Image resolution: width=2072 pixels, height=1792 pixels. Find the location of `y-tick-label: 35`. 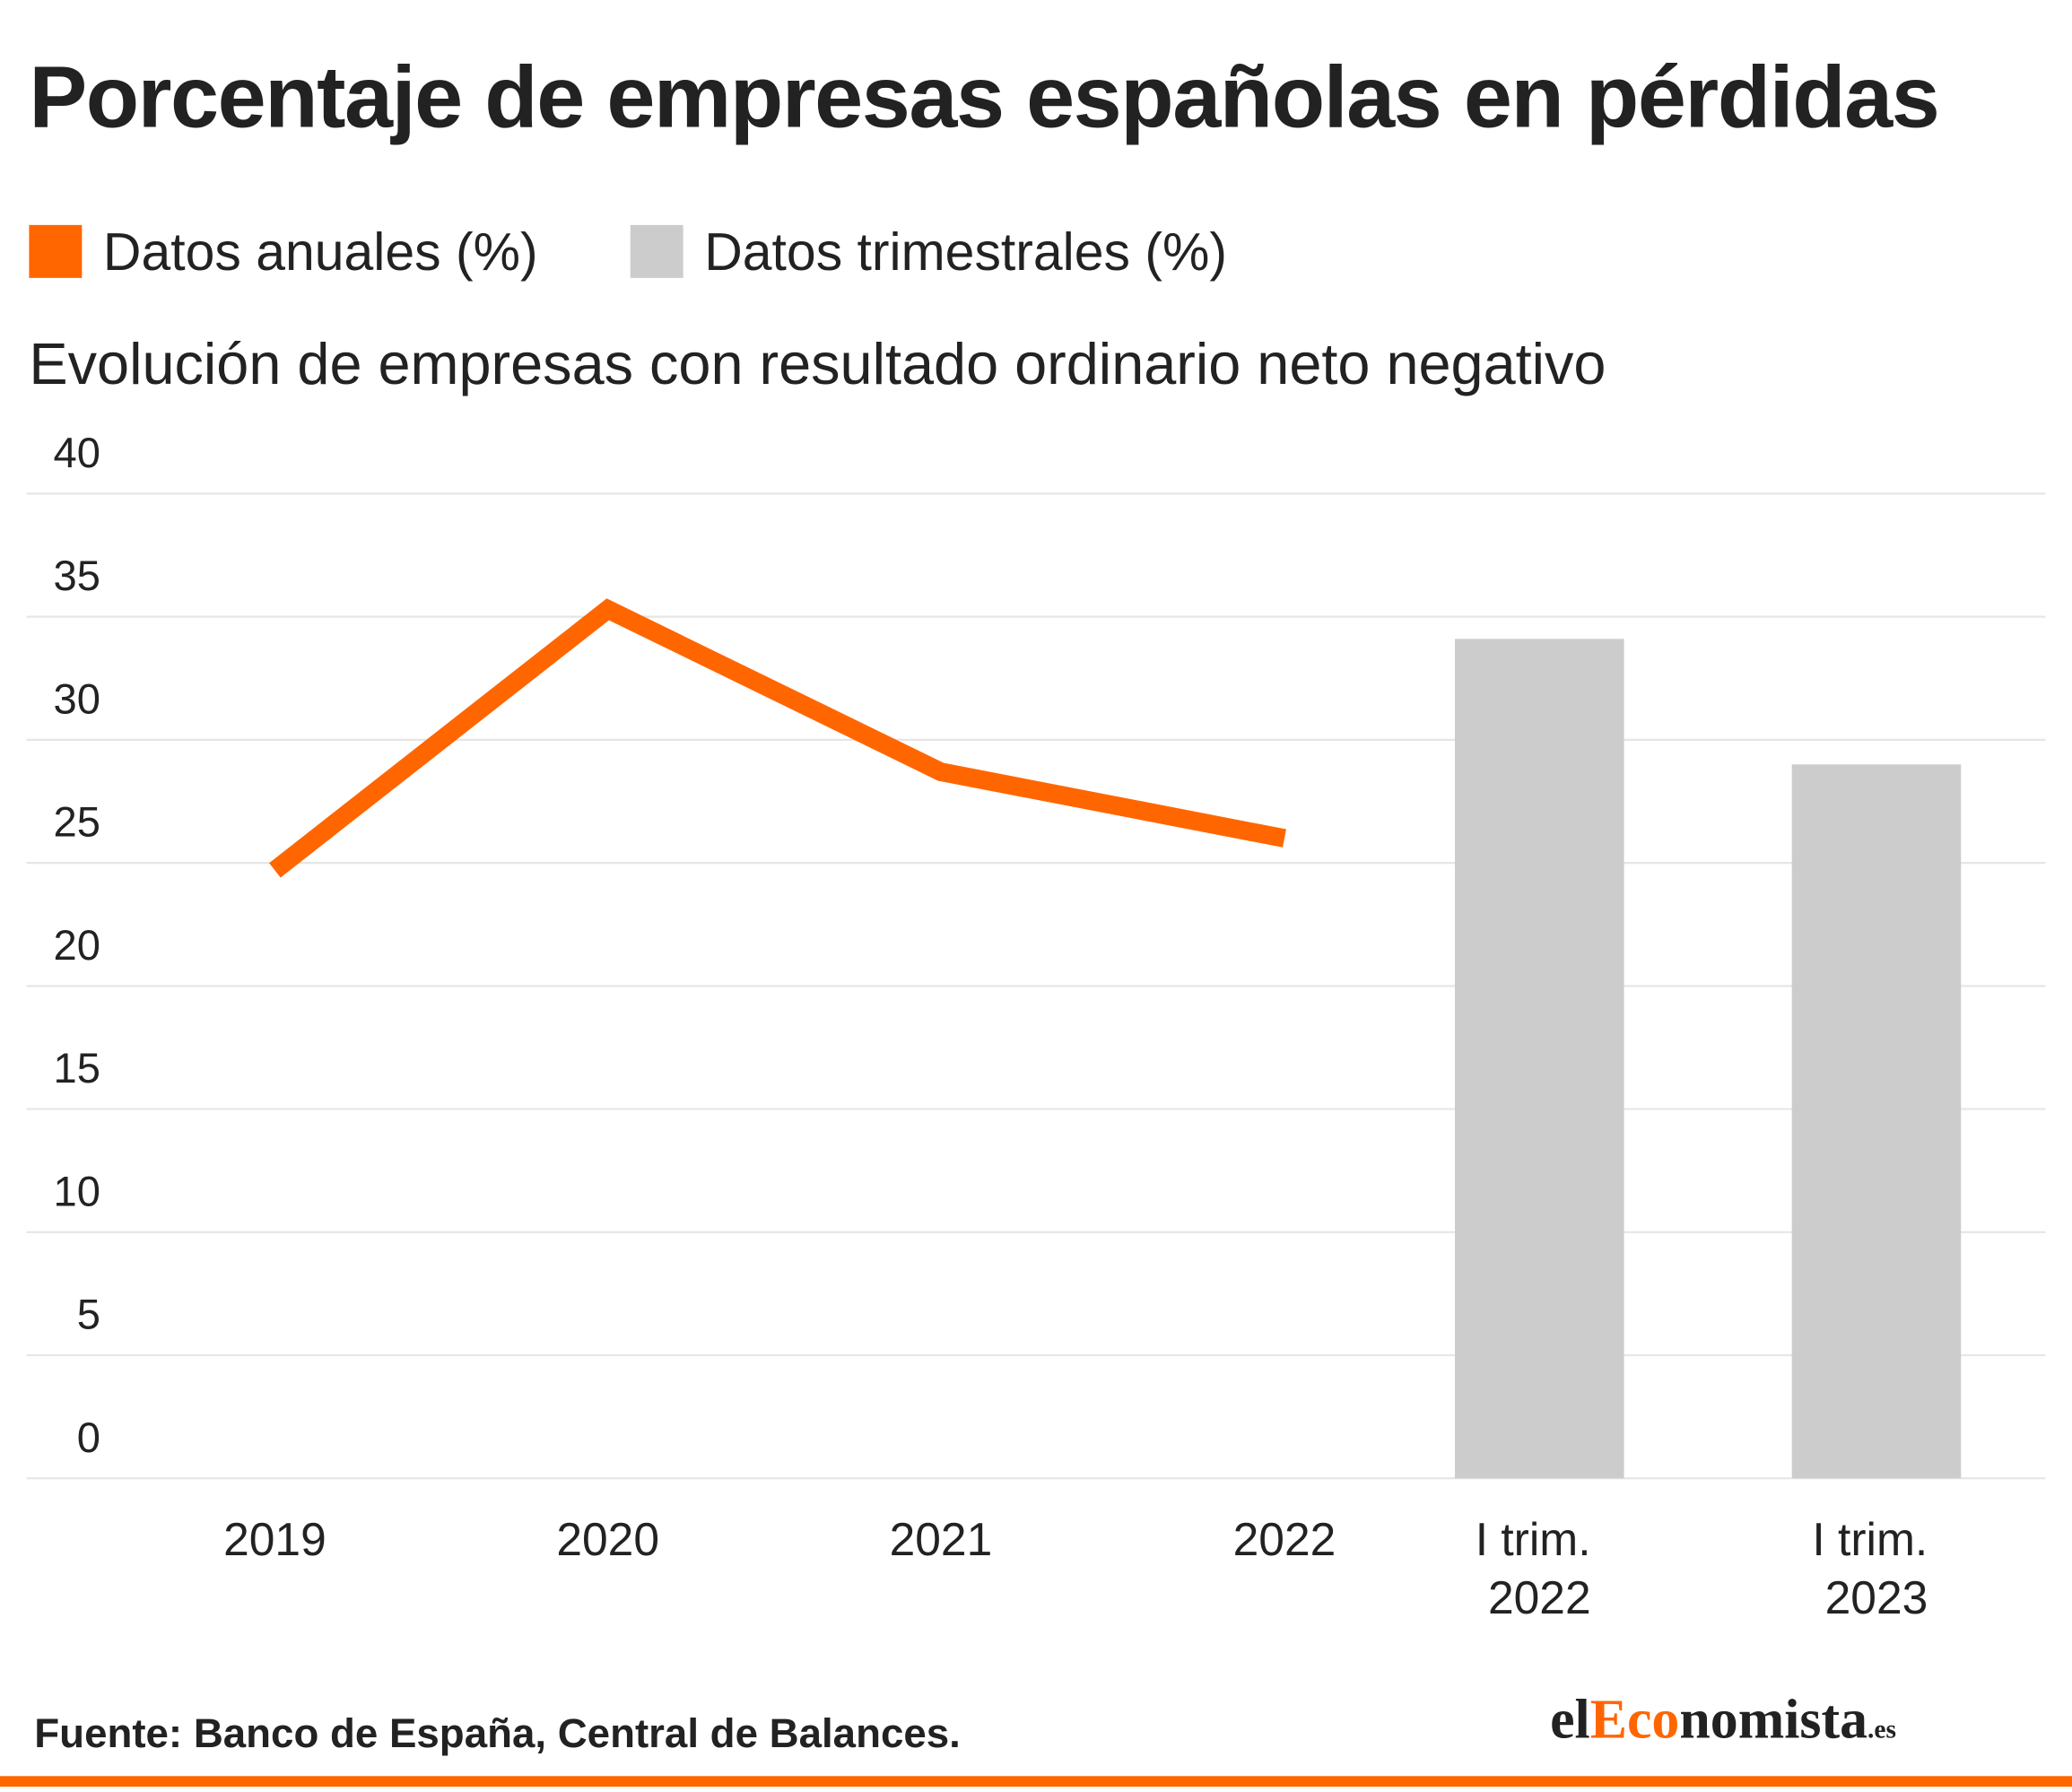

y-tick-label: 35 is located at coordinates (77, 575).